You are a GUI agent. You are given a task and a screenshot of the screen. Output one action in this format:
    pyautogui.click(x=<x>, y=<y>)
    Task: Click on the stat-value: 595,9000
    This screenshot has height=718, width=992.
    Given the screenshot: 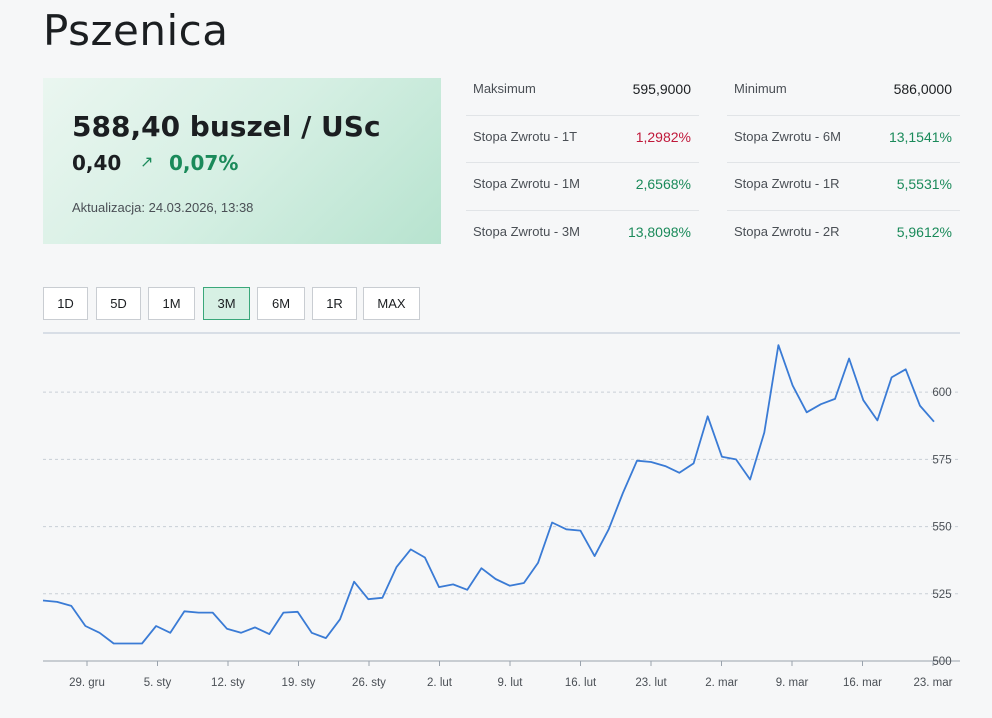 What is the action you would take?
    pyautogui.click(x=661, y=89)
    